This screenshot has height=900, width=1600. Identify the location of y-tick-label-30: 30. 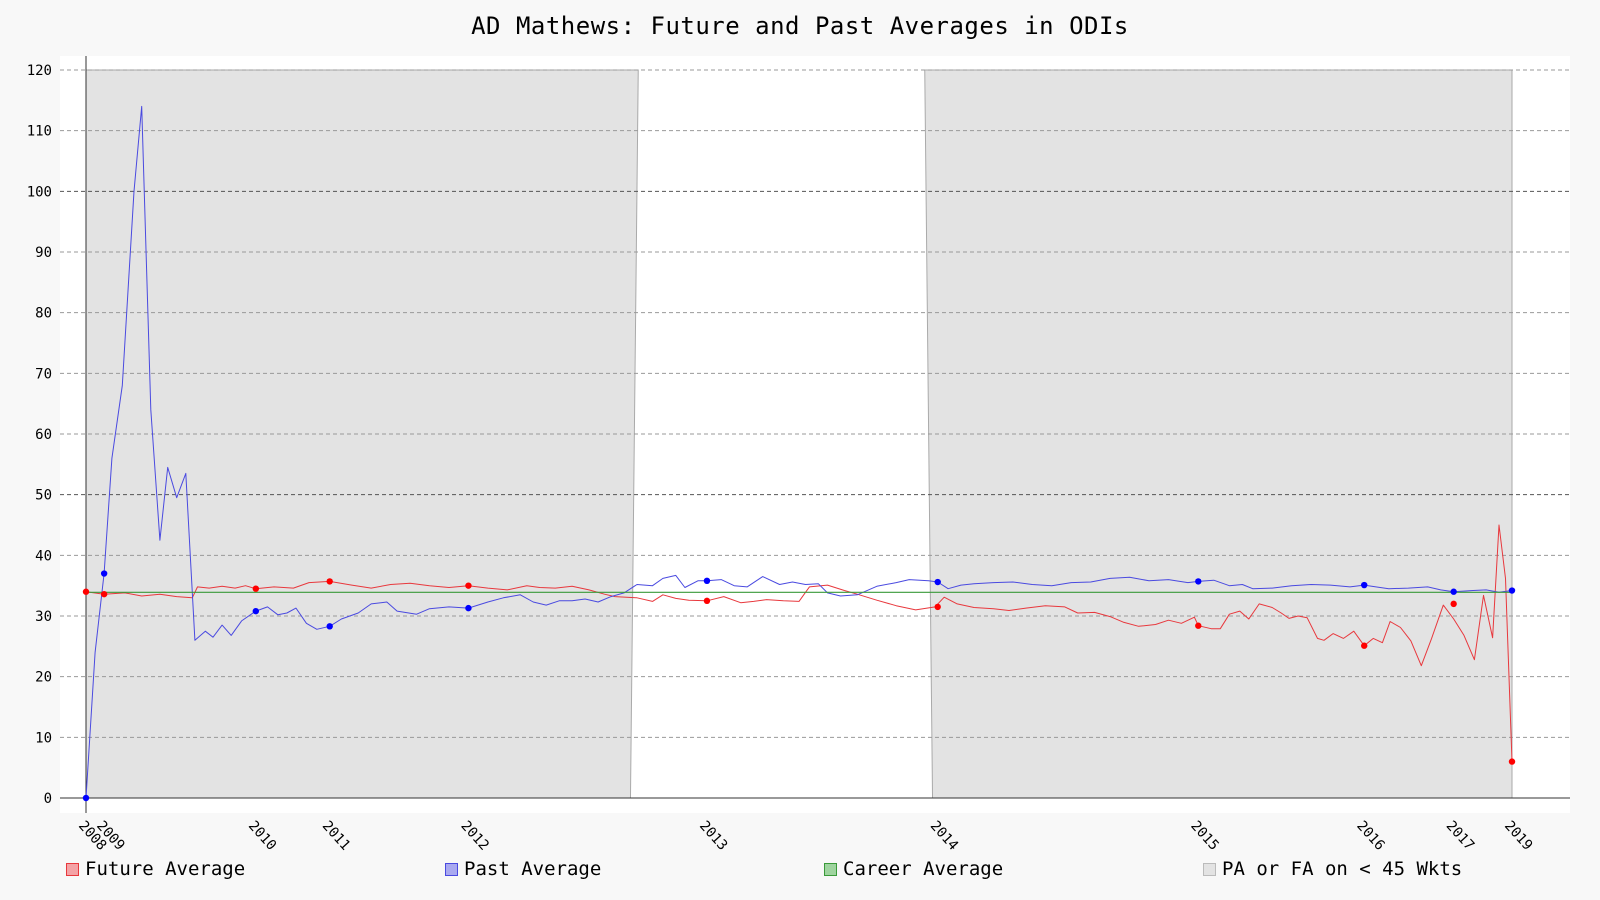
(43, 617).